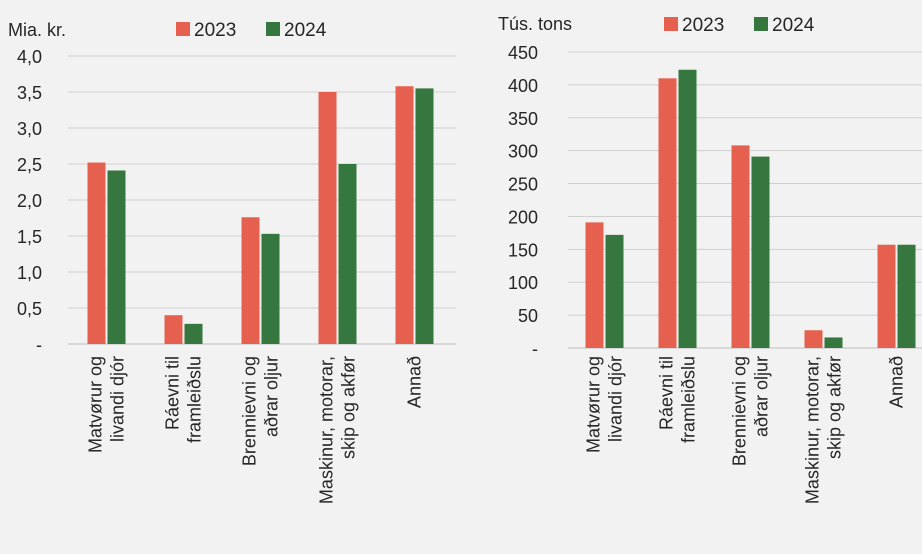 The image size is (922, 554). What do you see at coordinates (523, 283) in the screenshot?
I see `y-tick-label: 100` at bounding box center [523, 283].